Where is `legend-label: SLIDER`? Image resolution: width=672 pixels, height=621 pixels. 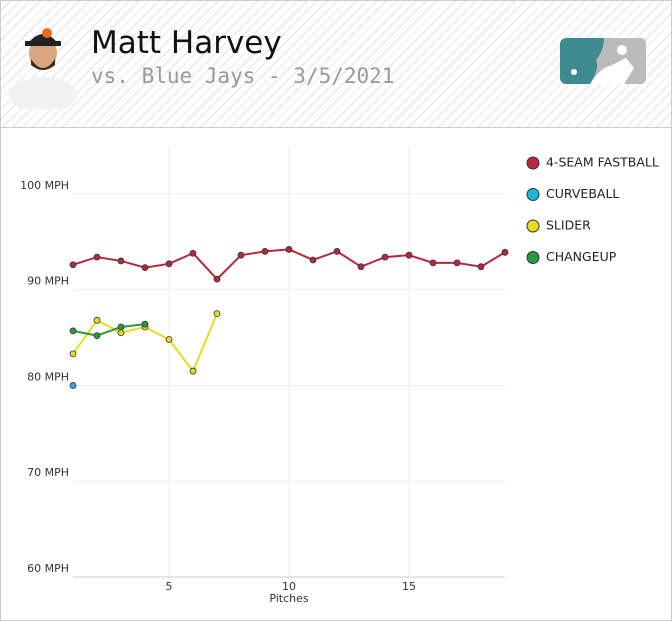 legend-label: SLIDER is located at coordinates (568, 225).